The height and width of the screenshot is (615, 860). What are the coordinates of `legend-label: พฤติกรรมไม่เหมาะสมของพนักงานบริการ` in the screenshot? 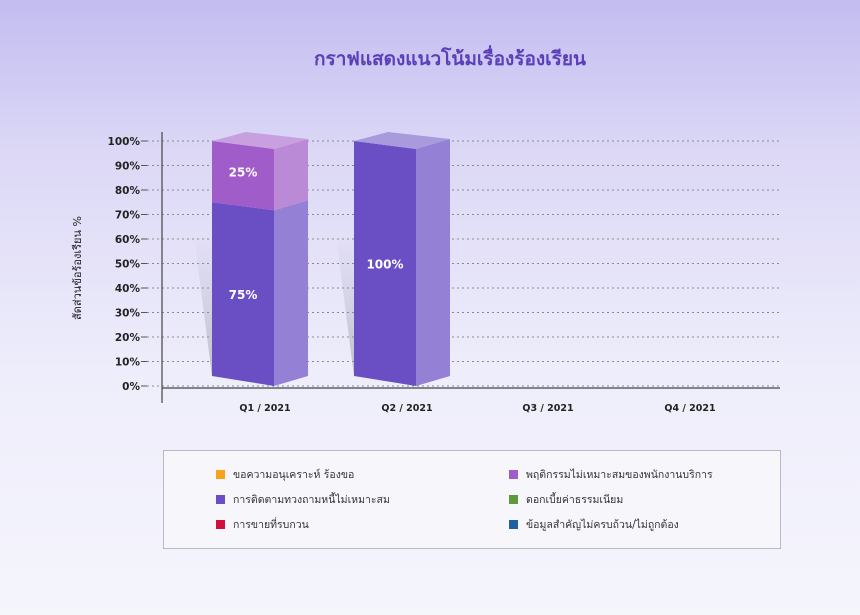 It's located at (619, 475).